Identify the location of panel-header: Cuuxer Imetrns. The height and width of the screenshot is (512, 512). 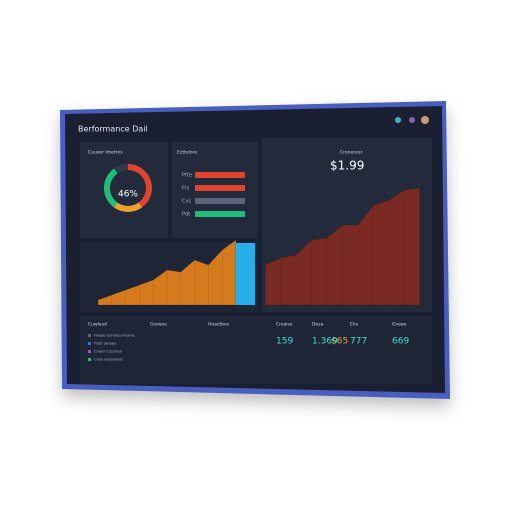
(105, 153).